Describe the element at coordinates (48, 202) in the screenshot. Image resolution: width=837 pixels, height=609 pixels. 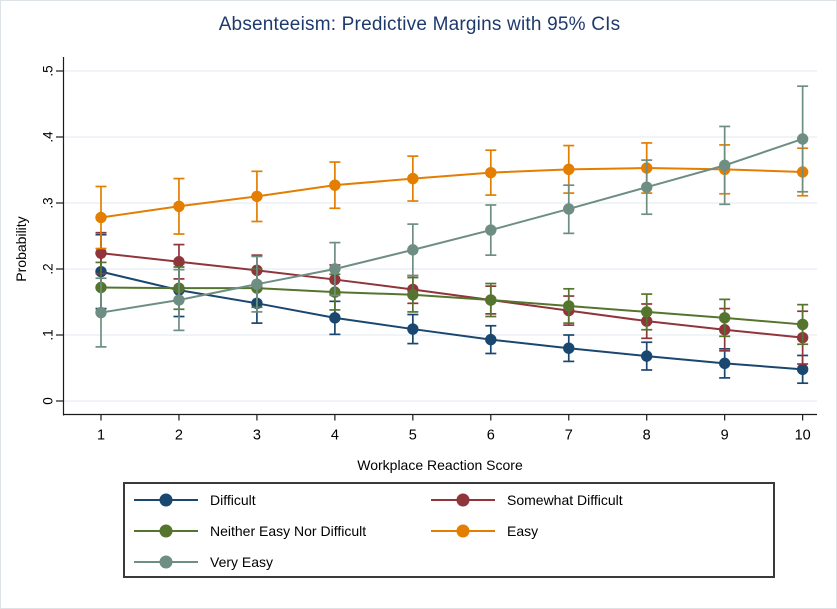
I see `y-tick-label: .3` at that location.